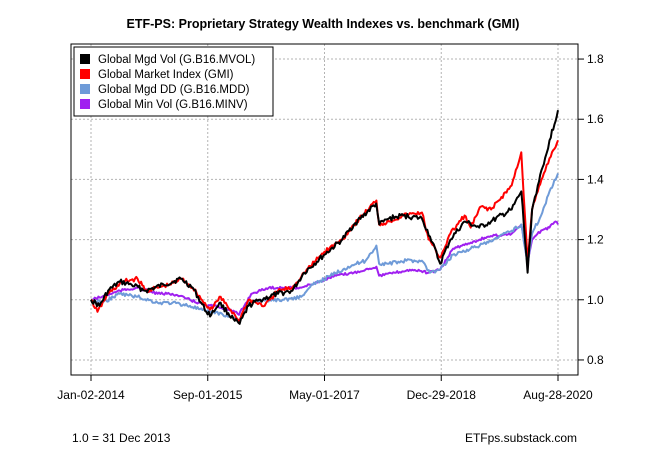 This screenshot has width=650, height=450. I want to click on footer-source: ETFps.substack.com, so click(521, 438).